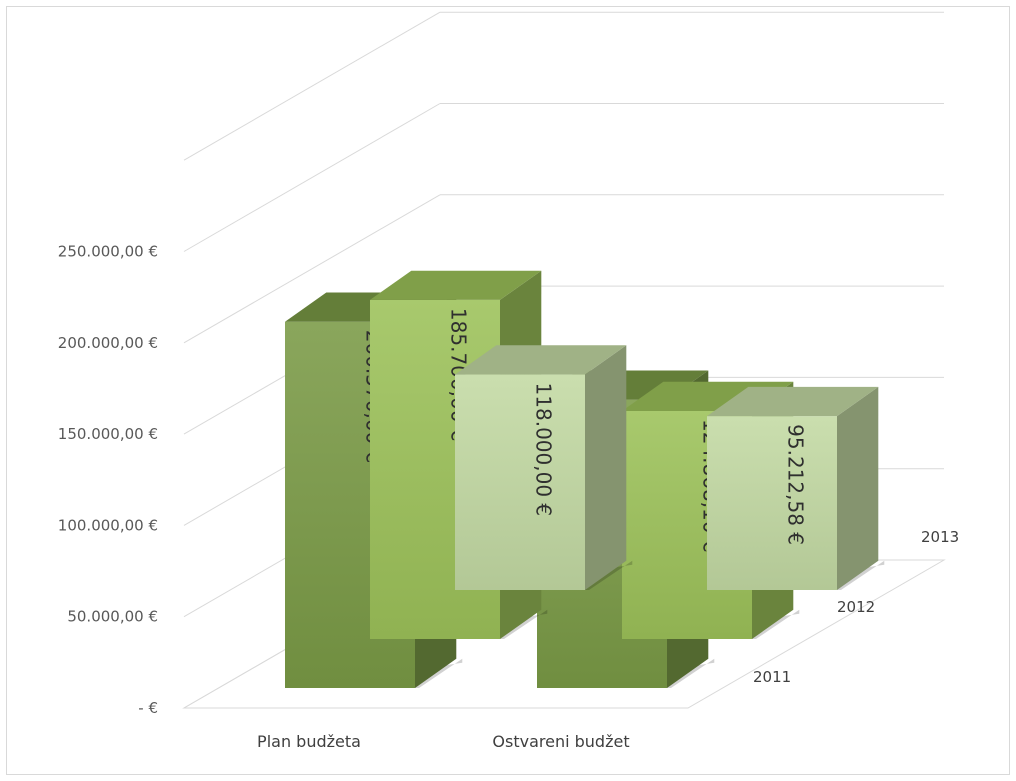 The image size is (1016, 781). Describe the element at coordinates (108, 343) in the screenshot. I see `y-tick-label: 200.000,00 €` at that location.